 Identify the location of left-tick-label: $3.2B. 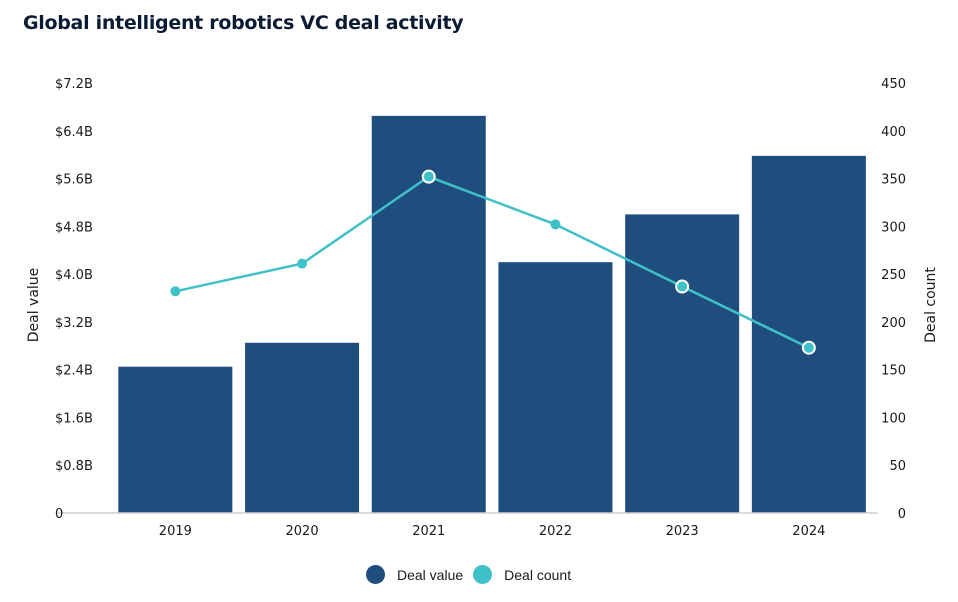
(74, 323).